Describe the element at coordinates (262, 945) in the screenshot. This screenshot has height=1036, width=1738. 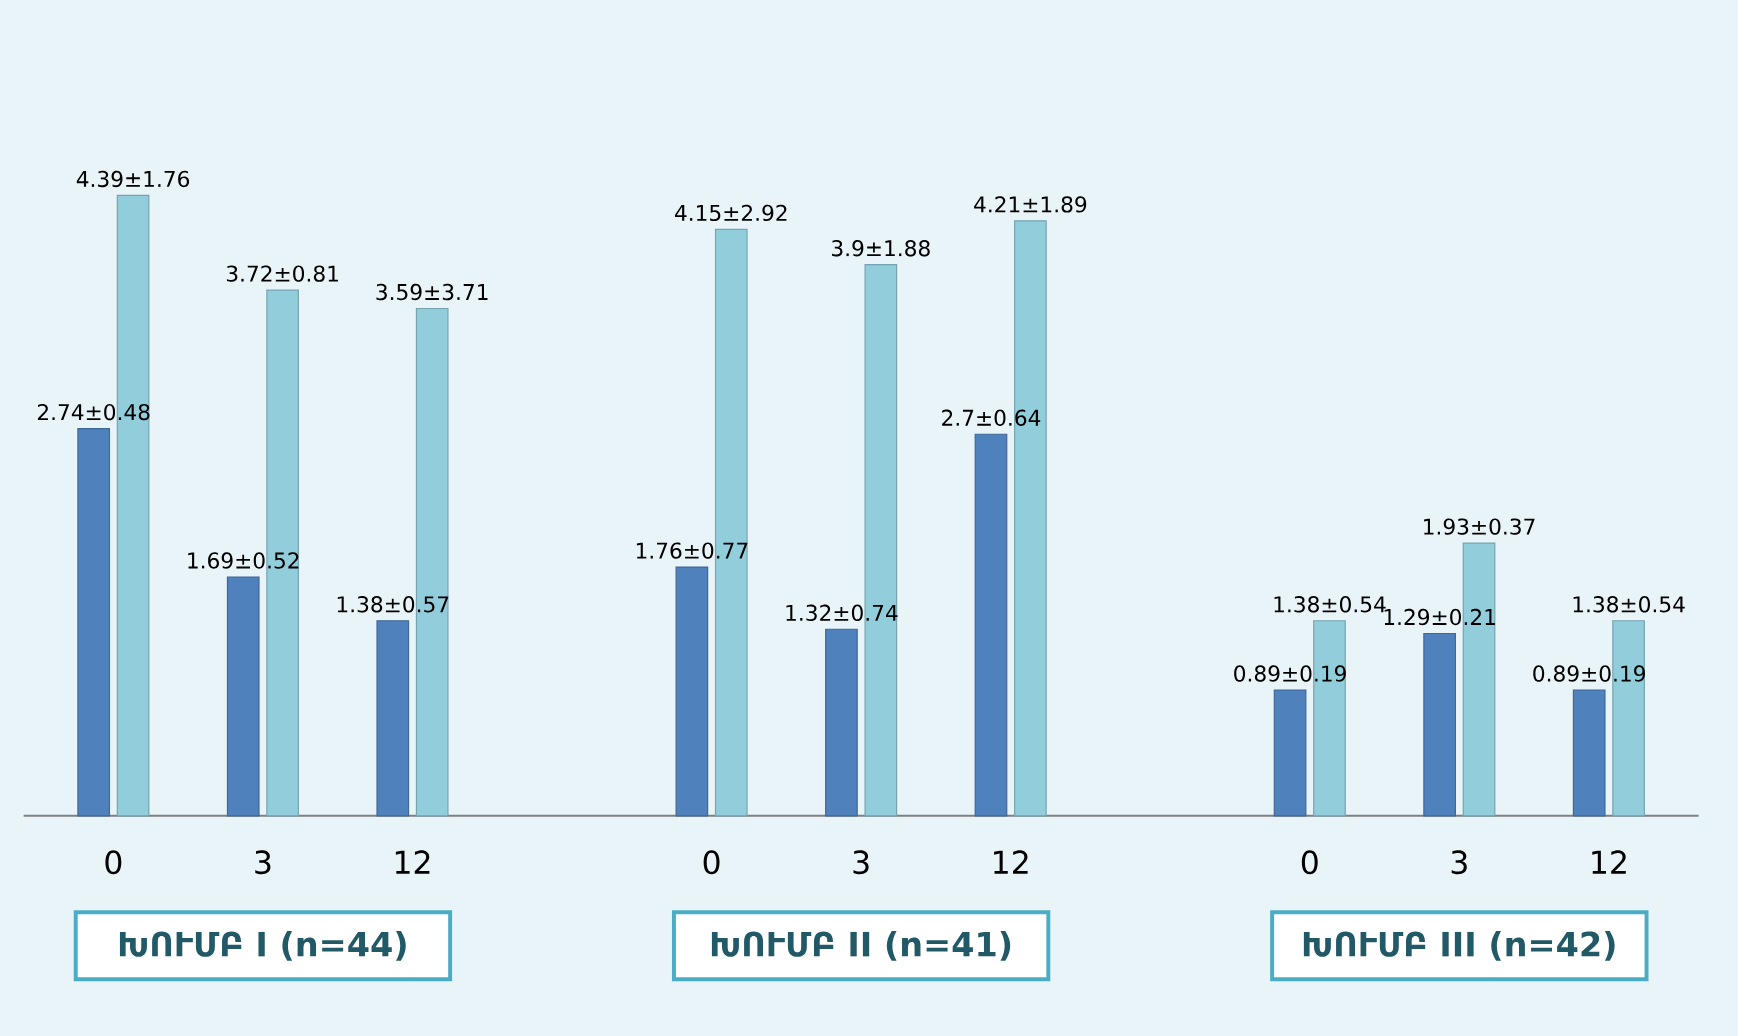
I see `text: ԽՈՒՄԲ I (n=44)` at that location.